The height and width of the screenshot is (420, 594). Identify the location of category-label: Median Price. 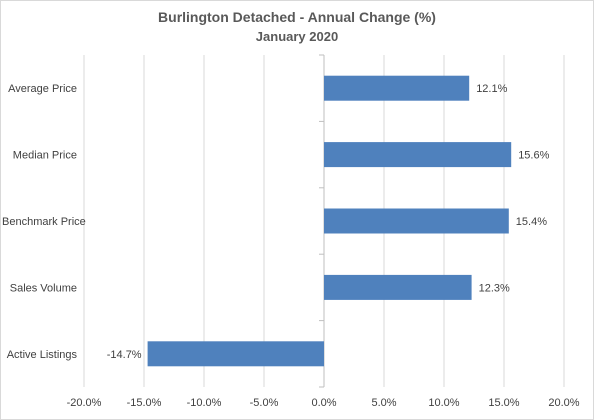
(45, 156).